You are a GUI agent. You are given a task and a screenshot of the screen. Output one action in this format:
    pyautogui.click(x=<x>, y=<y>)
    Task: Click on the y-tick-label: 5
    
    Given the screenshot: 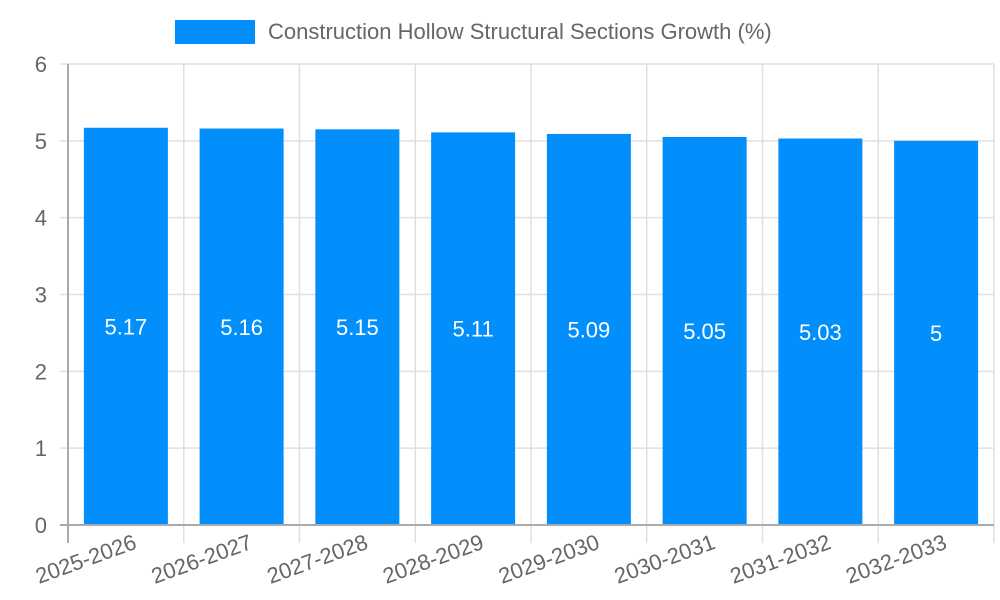 What is the action you would take?
    pyautogui.click(x=41, y=141)
    